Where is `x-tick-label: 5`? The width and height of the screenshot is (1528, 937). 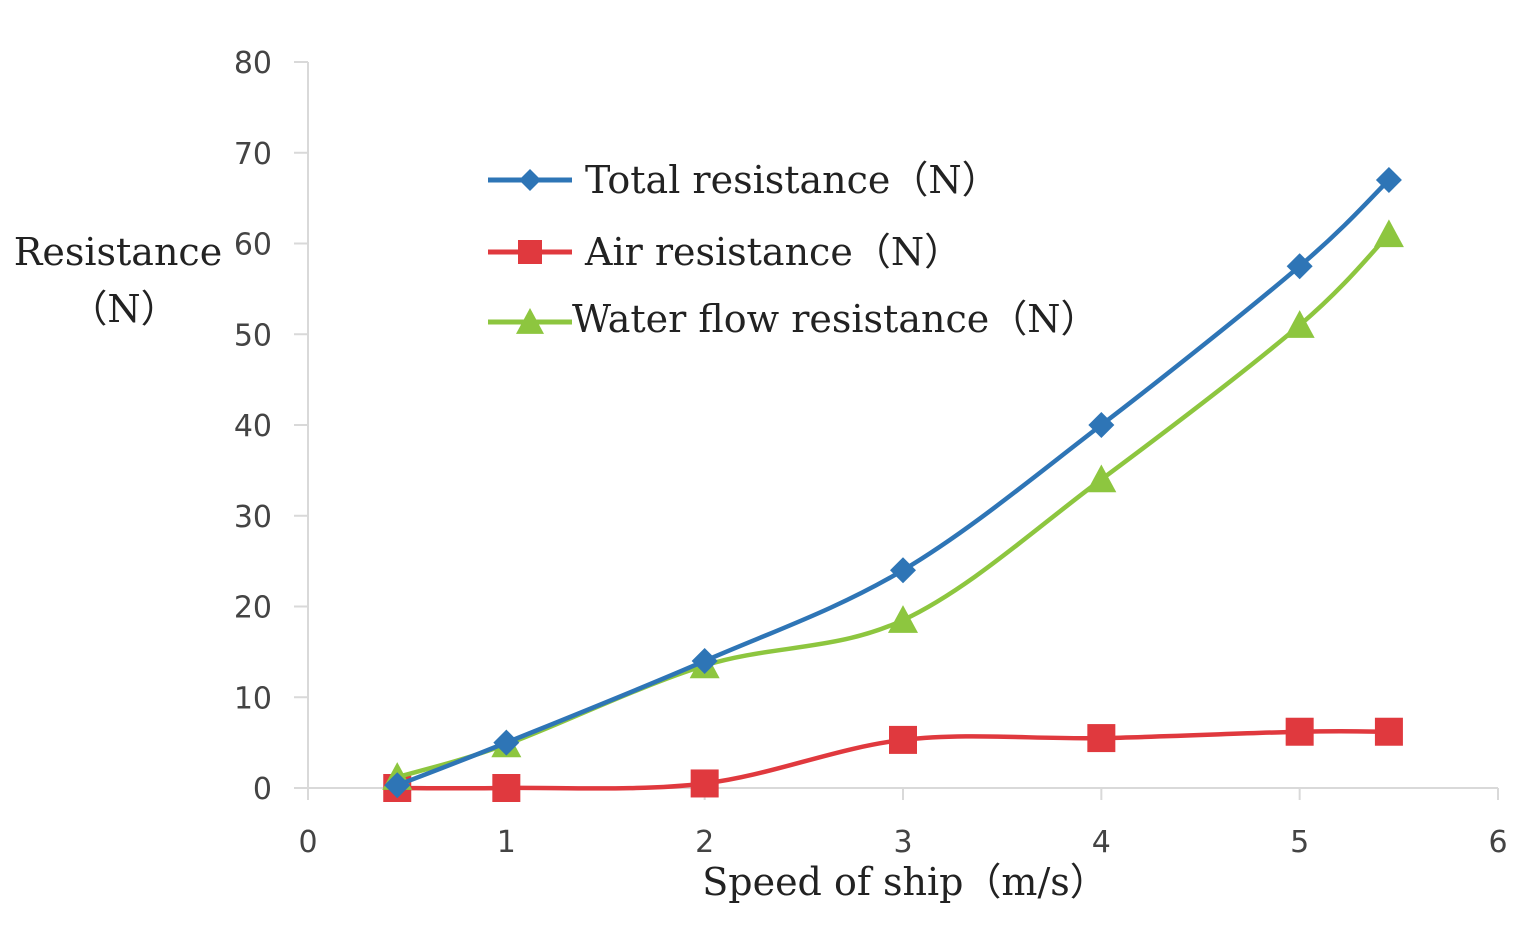 x-tick-label: 5 is located at coordinates (1299, 842).